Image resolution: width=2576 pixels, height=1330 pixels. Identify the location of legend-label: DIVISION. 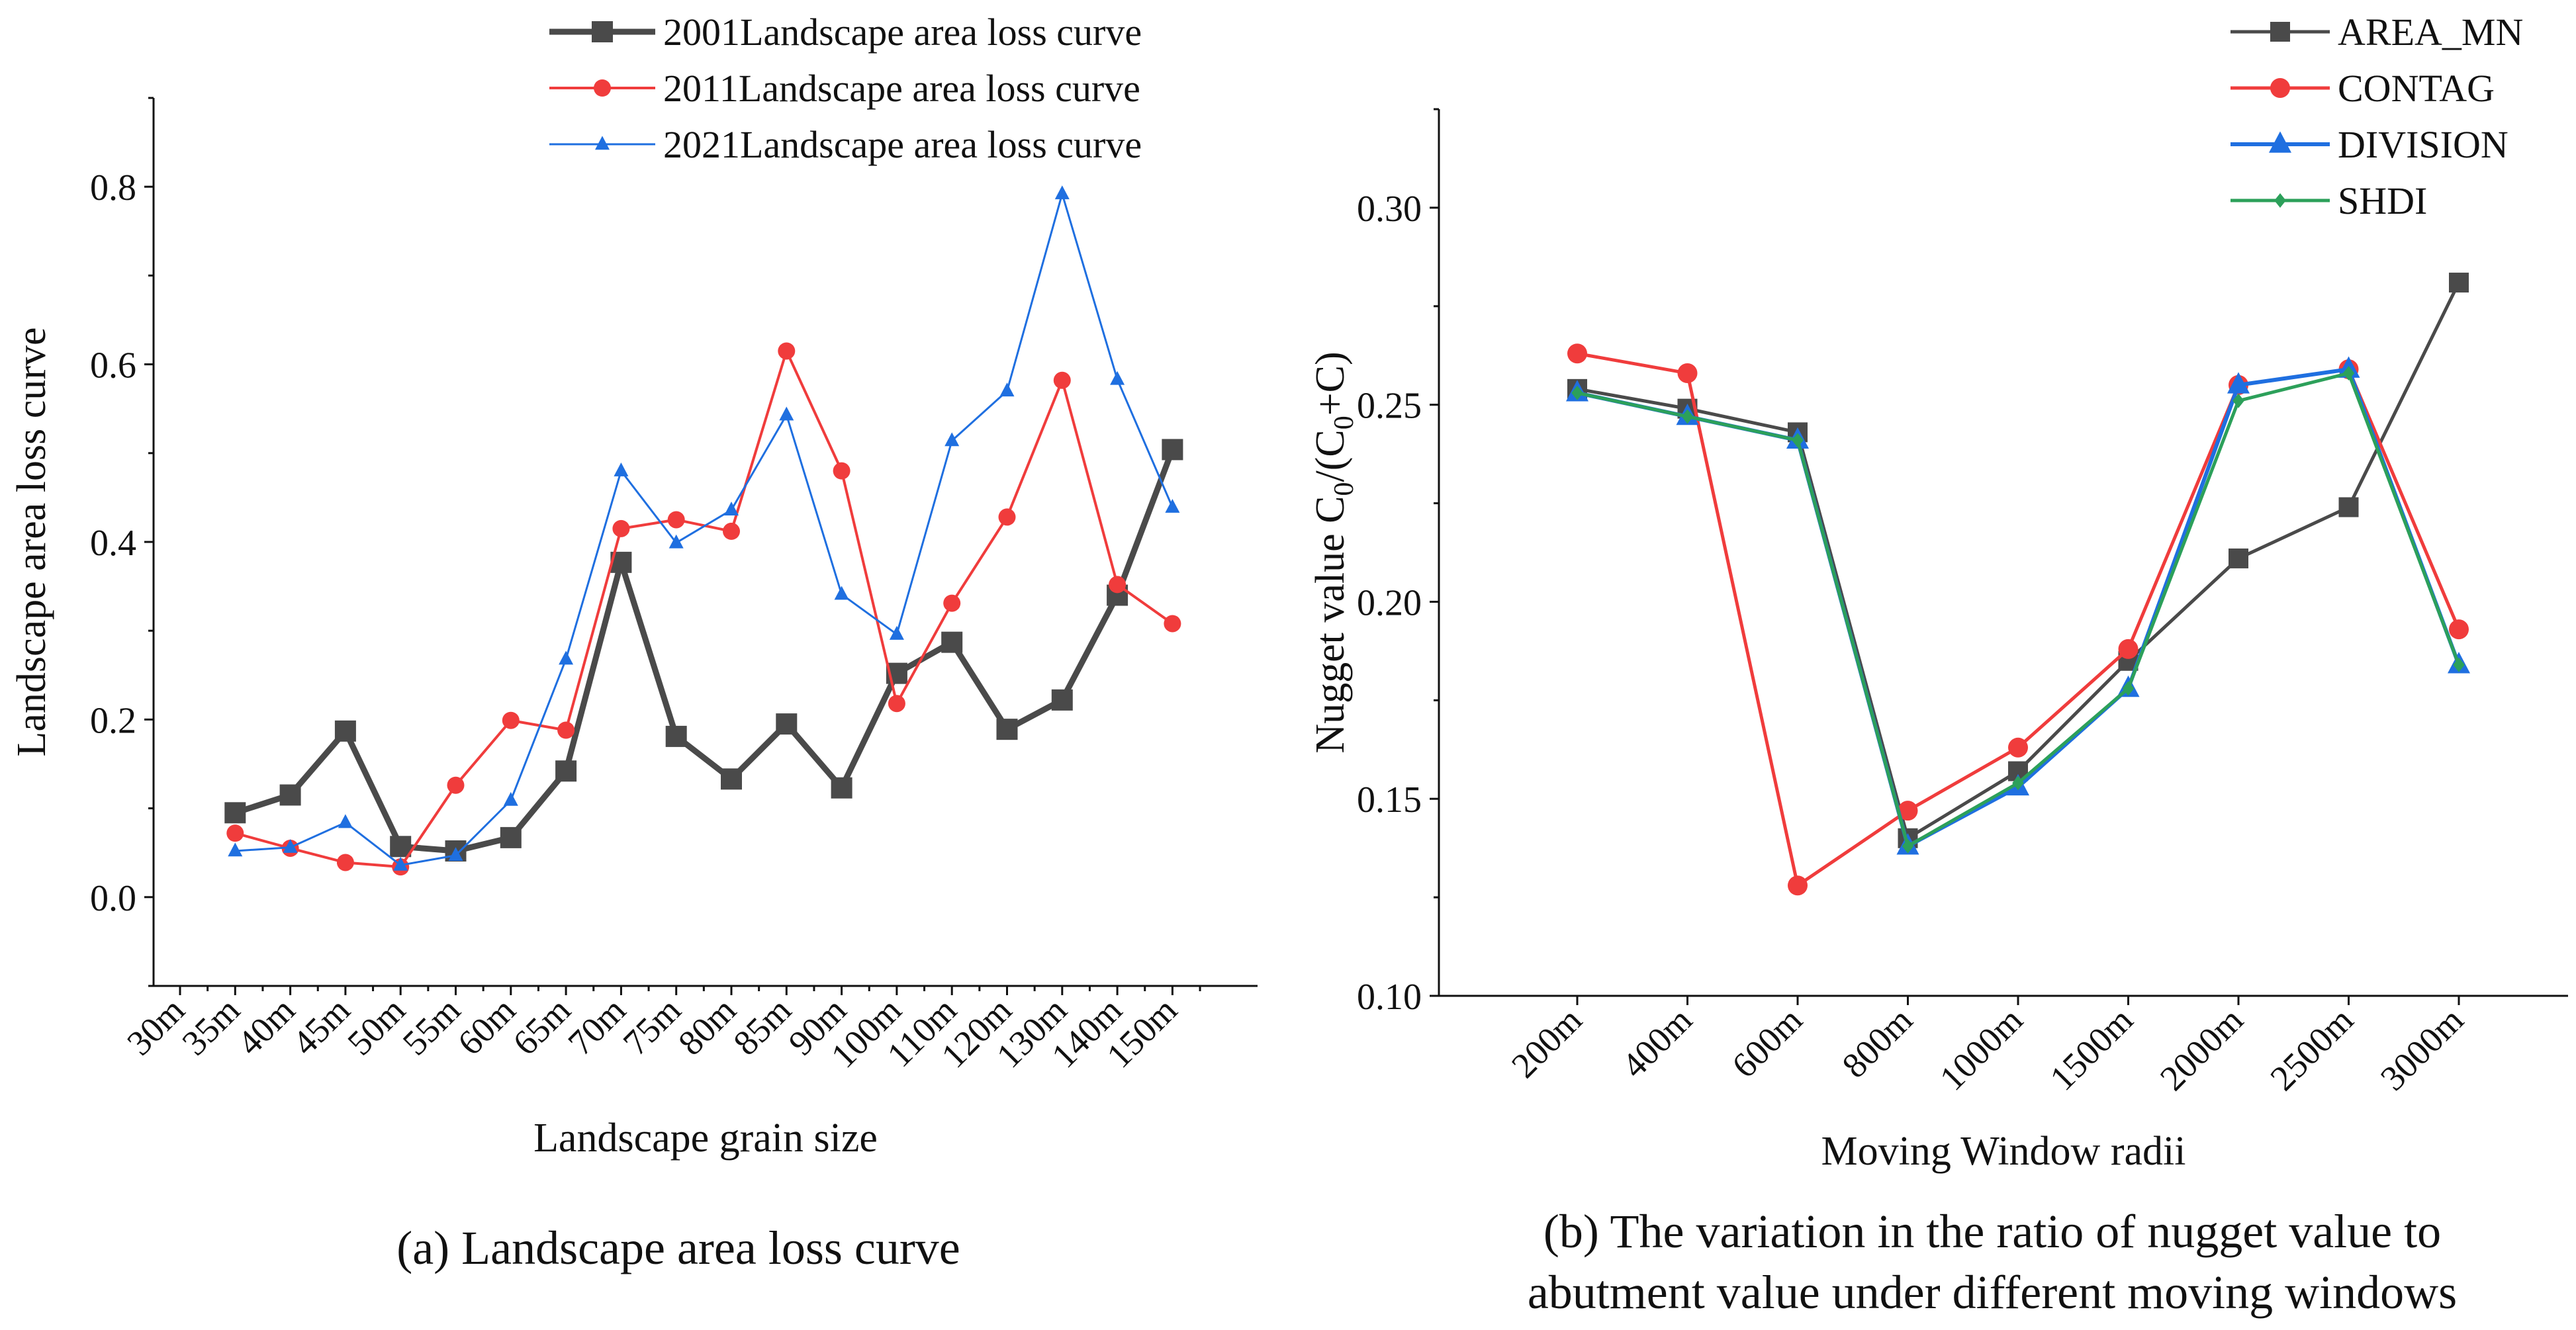
(2423, 144).